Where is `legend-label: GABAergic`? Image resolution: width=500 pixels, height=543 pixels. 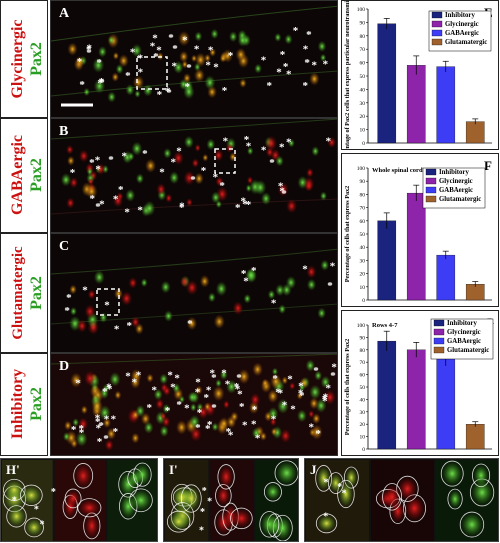 legend-label: GABAergic is located at coordinates (456, 190).